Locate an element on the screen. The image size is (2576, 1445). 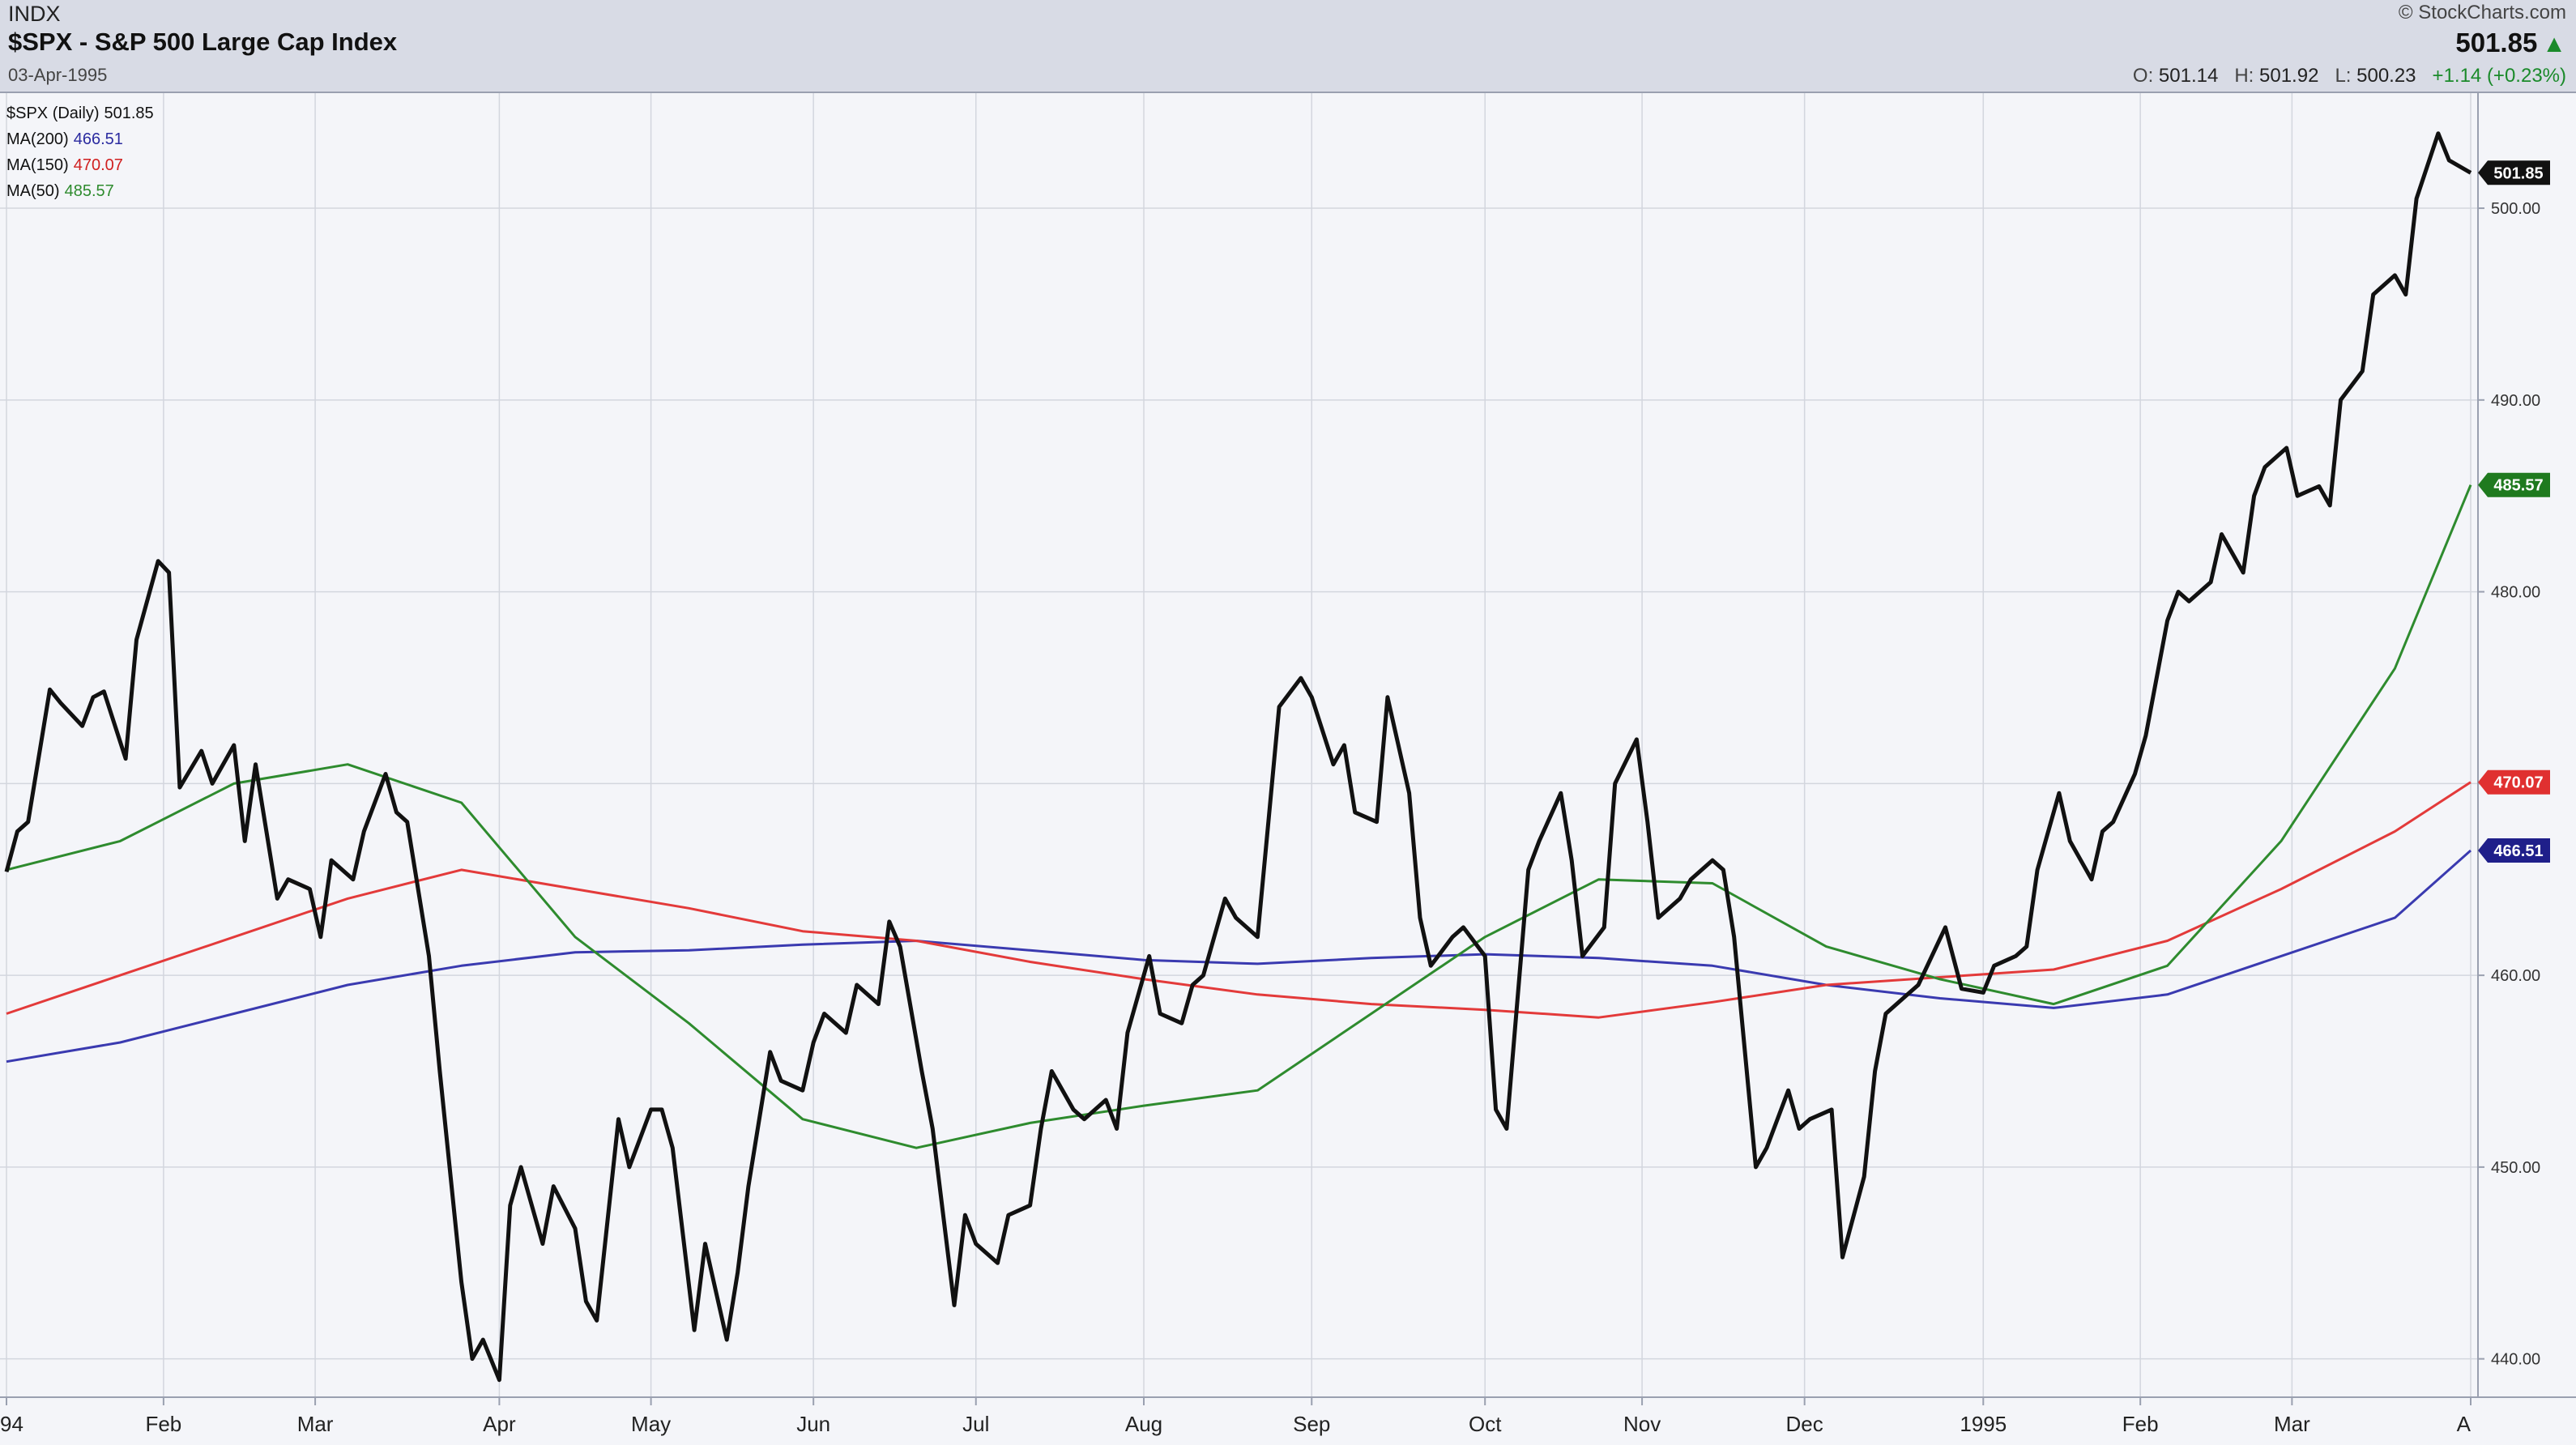
last-value-tag-ma150: 470.07 is located at coordinates (2514, 782).